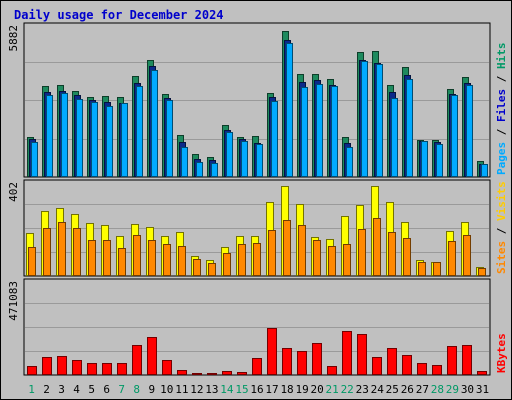  I want to click on bar-visits-sites-sites-day-6-edge, so click(107, 258).